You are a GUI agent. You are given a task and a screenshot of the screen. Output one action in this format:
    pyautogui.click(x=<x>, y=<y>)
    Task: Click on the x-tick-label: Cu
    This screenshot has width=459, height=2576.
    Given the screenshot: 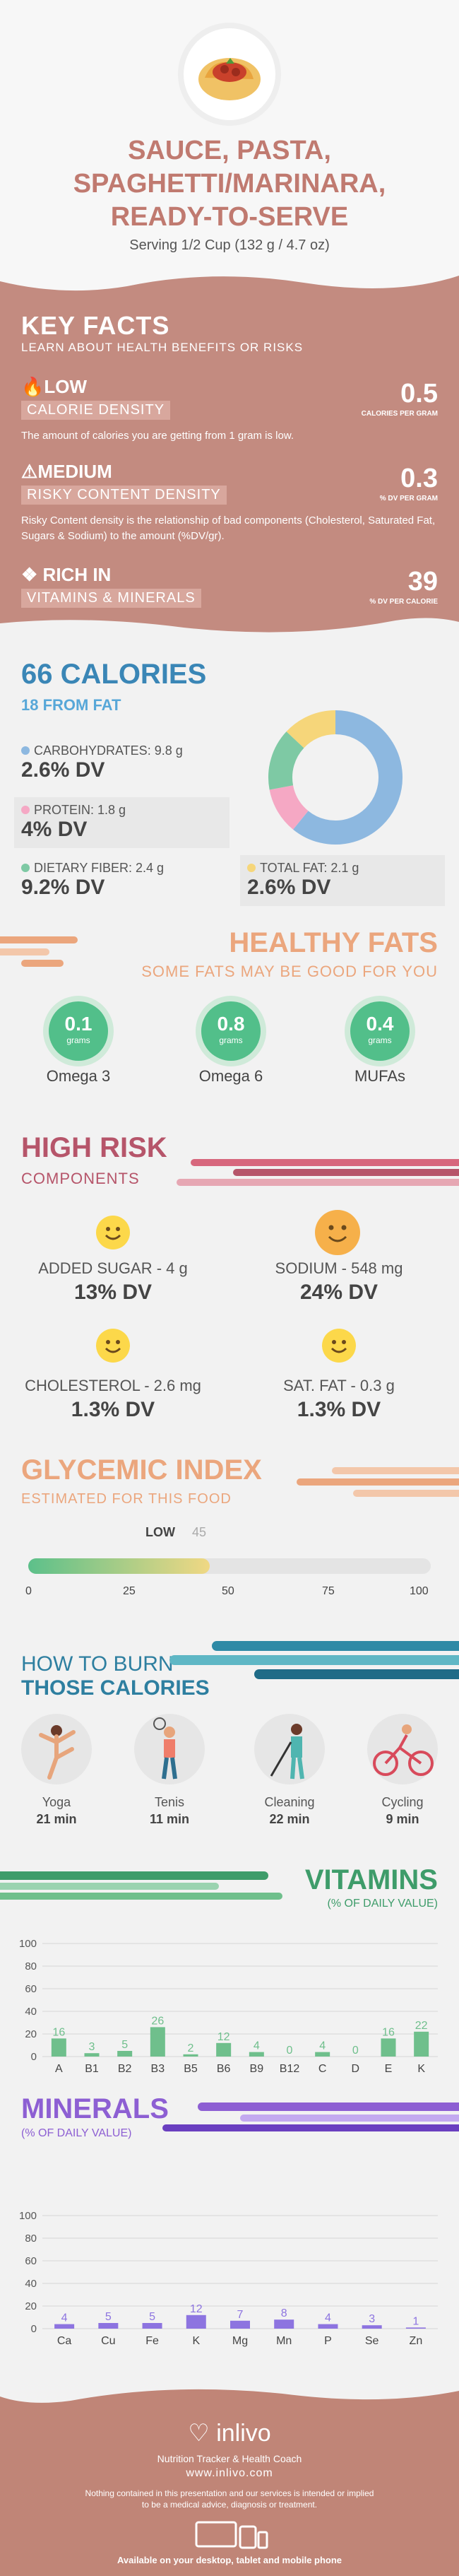 What is the action you would take?
    pyautogui.click(x=108, y=2341)
    